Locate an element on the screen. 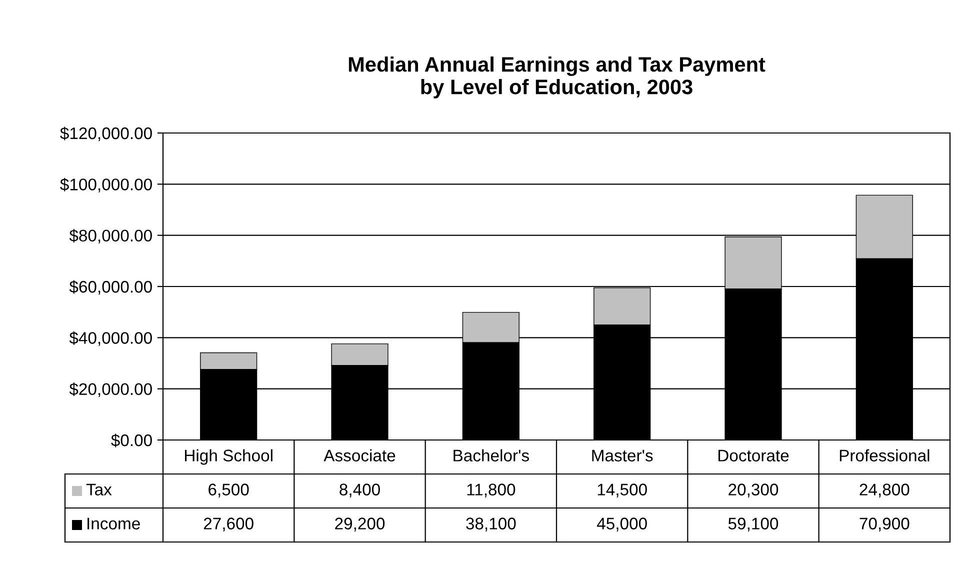 The image size is (970, 566). data-label: 8,400 is located at coordinates (360, 491).